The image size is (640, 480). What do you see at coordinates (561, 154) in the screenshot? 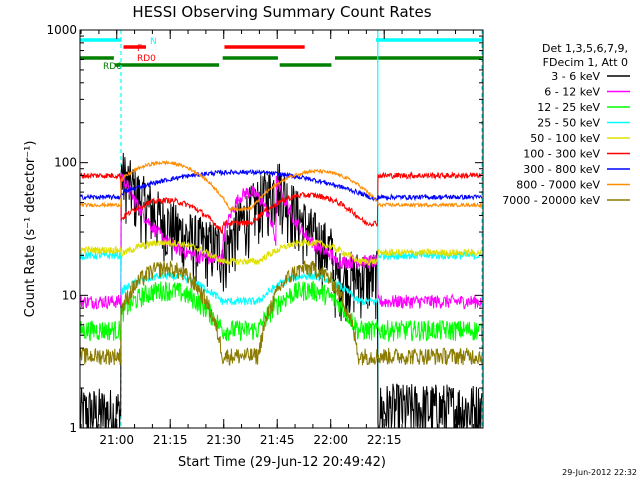
I see `legend-entry-label: 100 - 300 keV` at bounding box center [561, 154].